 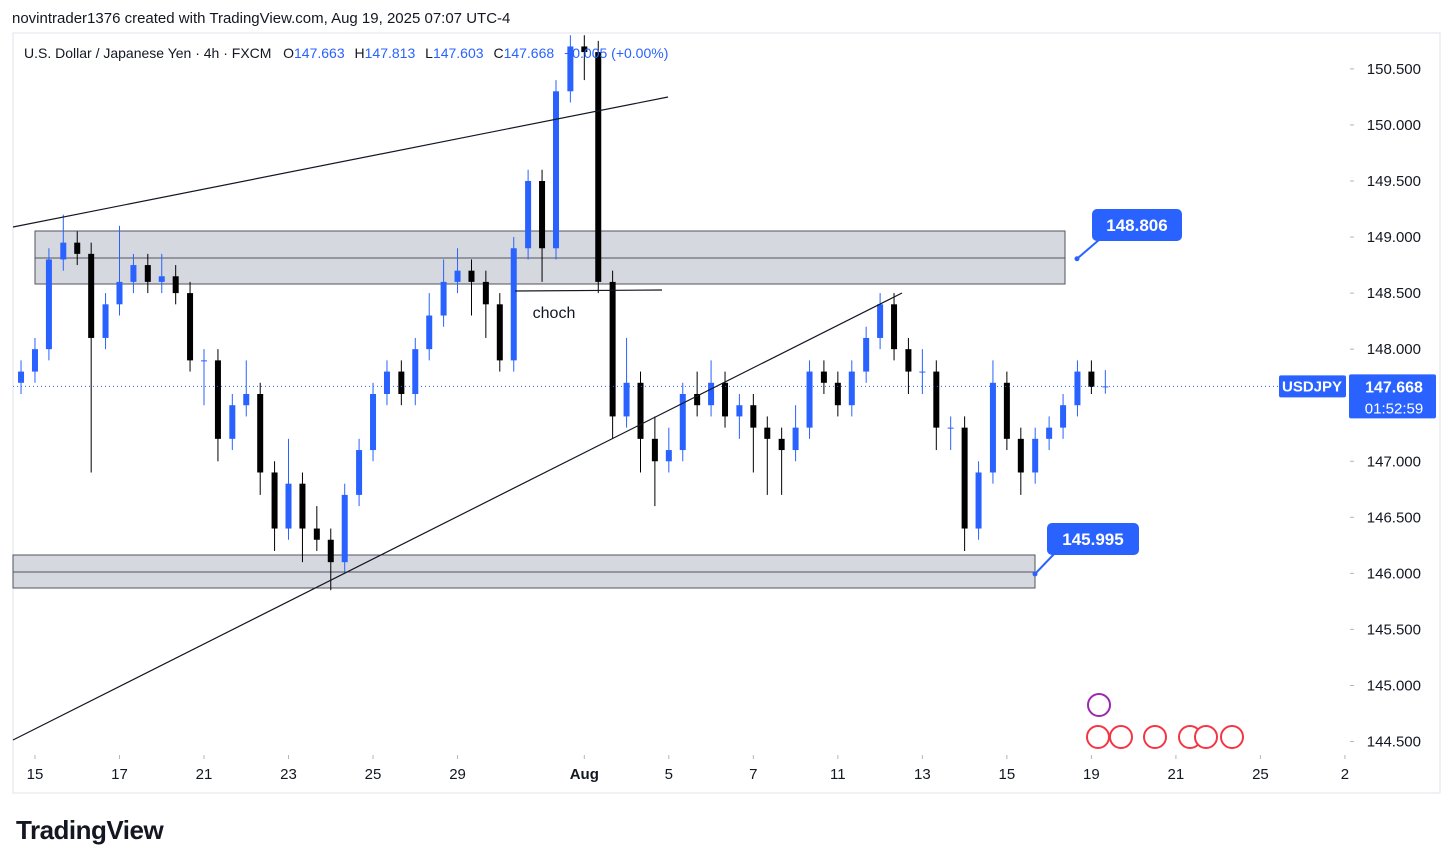 I want to click on x-tick-label: 15, so click(x=1007, y=774).